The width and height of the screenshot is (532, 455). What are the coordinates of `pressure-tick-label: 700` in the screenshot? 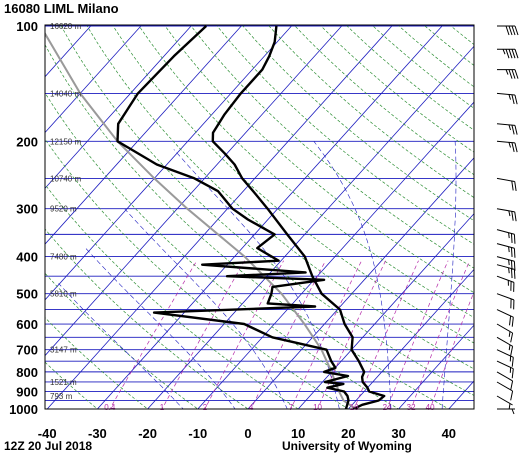 It's located at (27, 350).